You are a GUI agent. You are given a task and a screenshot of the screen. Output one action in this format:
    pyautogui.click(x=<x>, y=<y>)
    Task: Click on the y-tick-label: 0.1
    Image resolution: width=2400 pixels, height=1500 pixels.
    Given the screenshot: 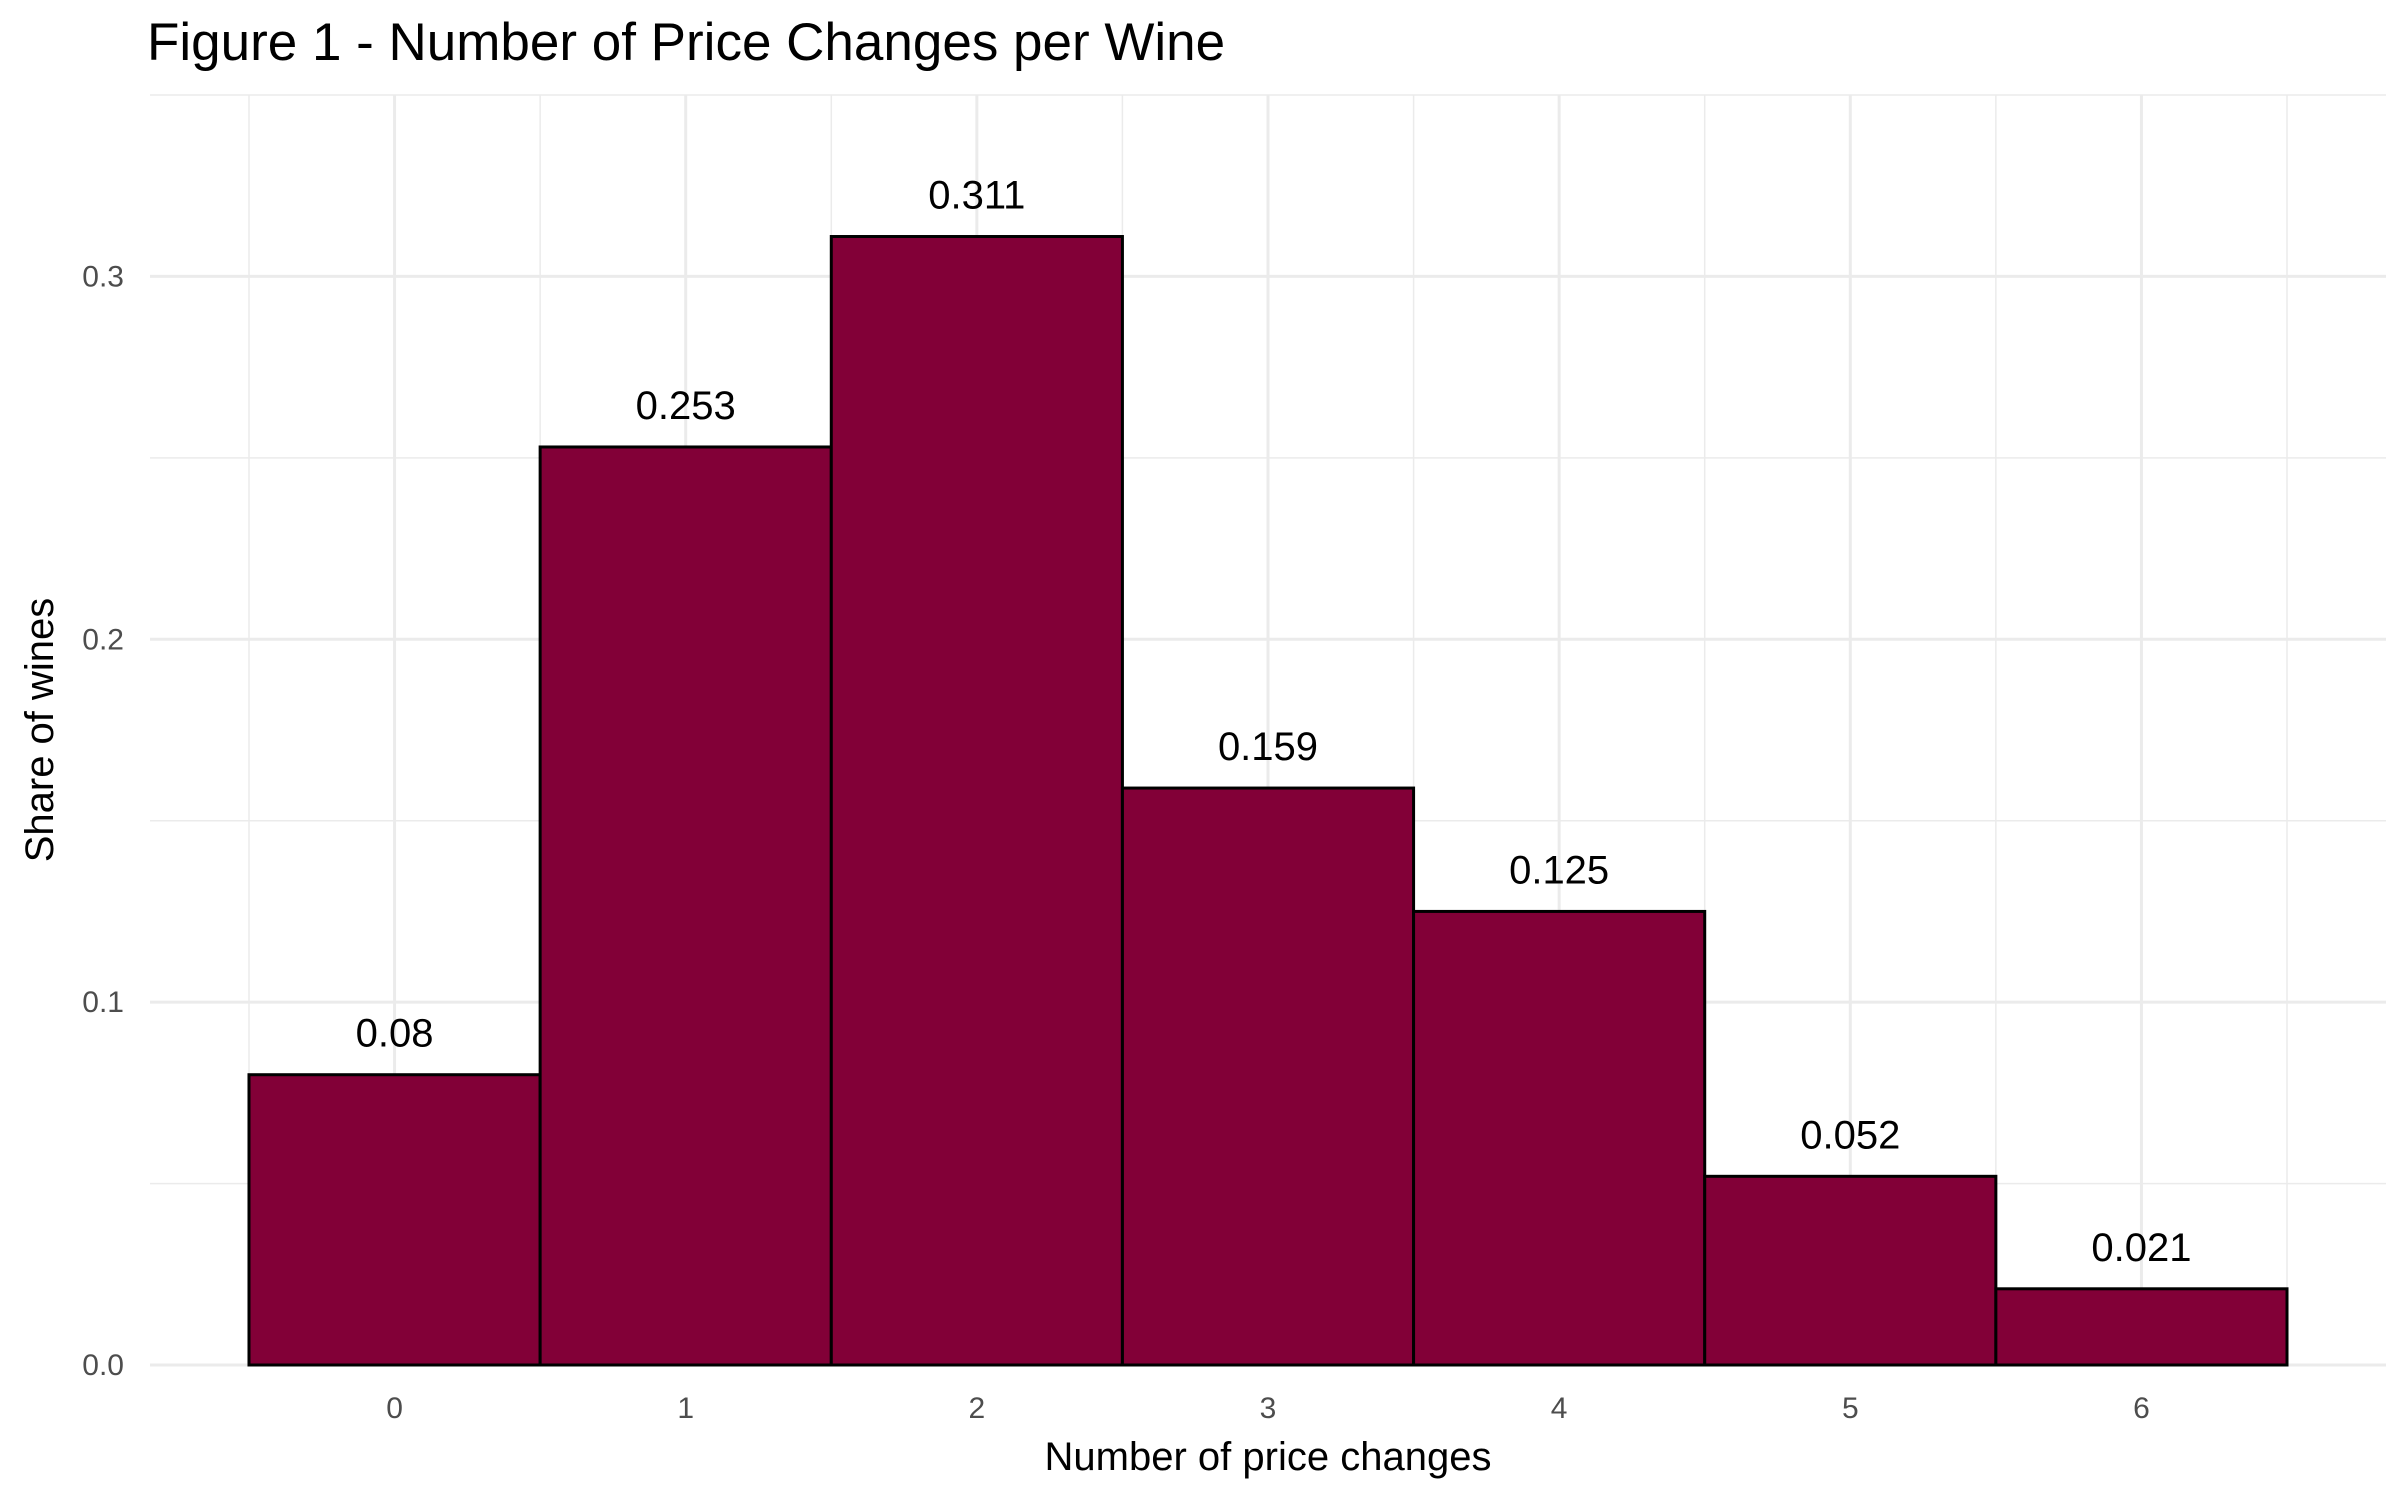 What is the action you would take?
    pyautogui.click(x=103, y=1002)
    